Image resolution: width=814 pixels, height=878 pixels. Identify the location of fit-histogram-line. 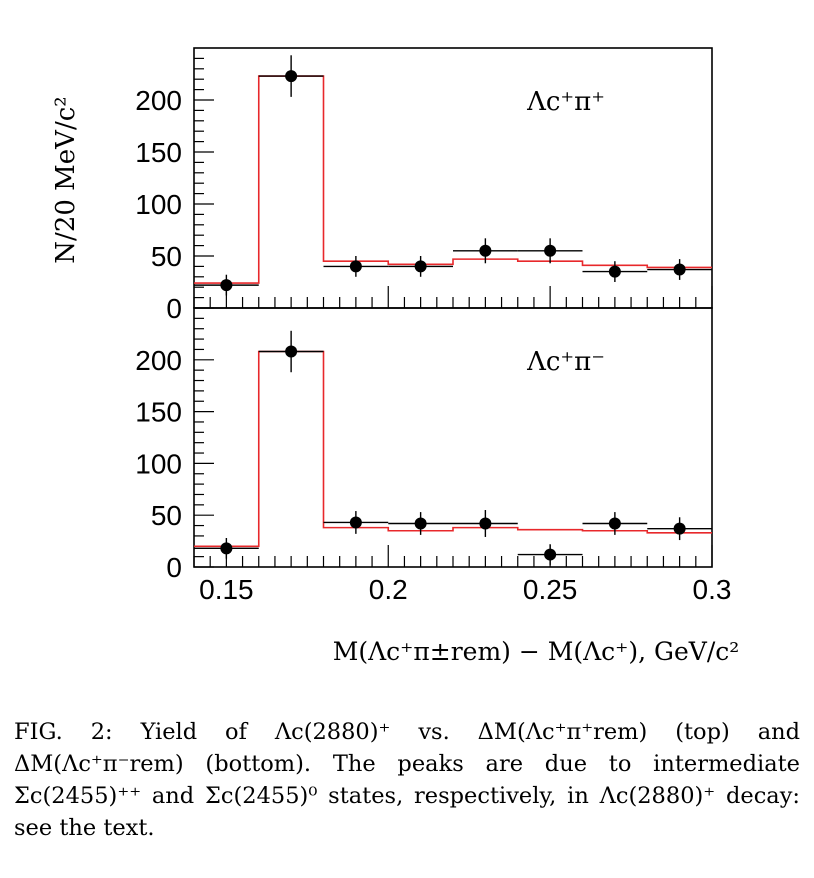
(453, 449).